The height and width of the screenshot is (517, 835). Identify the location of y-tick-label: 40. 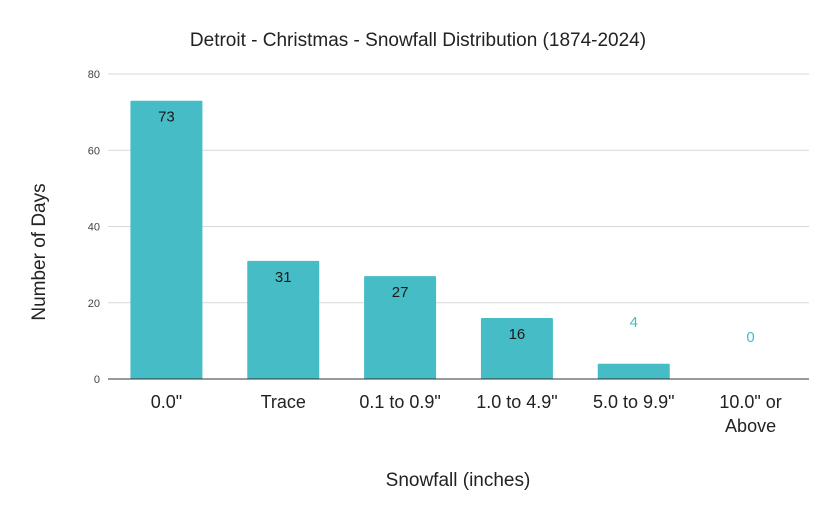
(94, 228).